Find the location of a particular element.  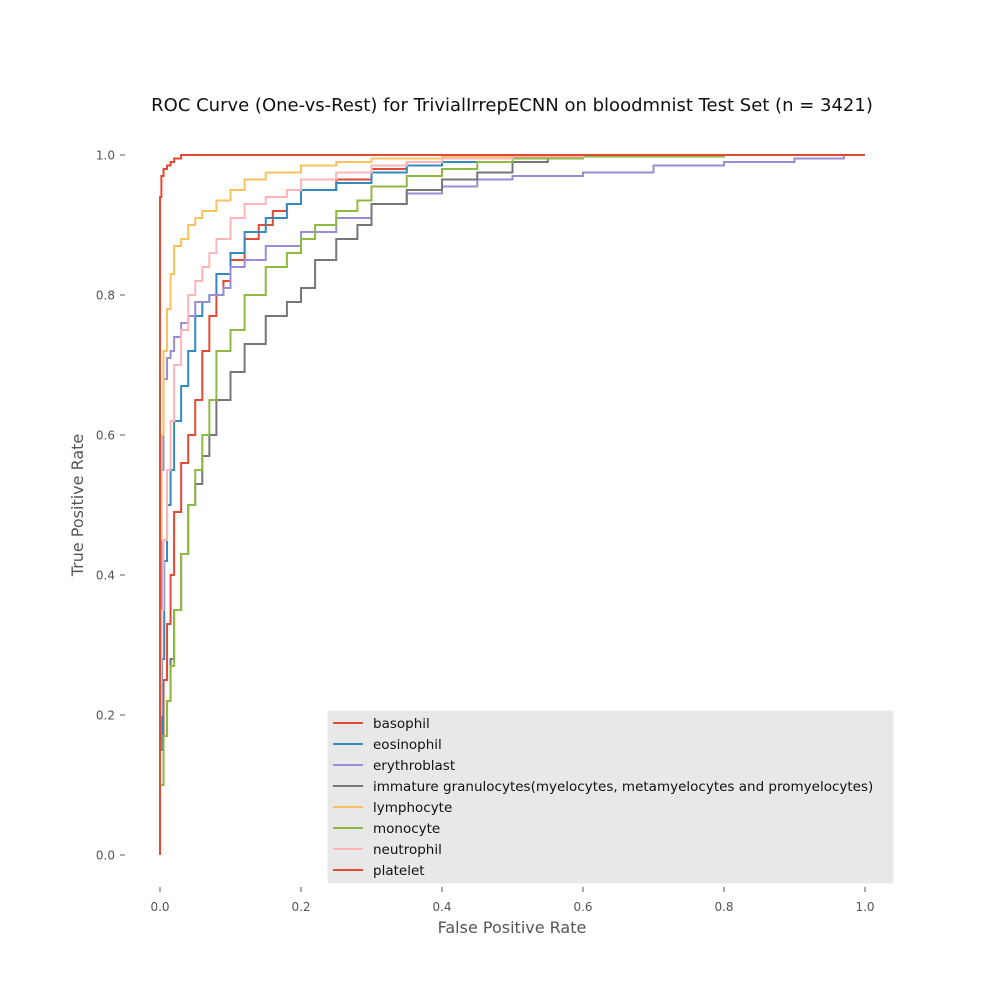

x-tick-label: 1.0 is located at coordinates (864, 907).